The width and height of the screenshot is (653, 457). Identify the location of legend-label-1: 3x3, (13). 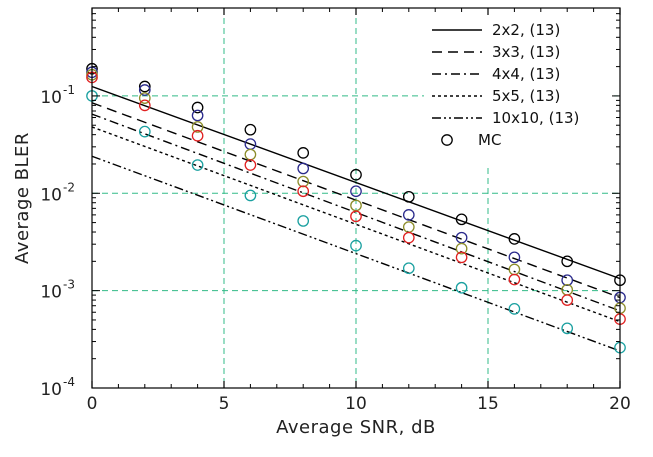
(526, 52).